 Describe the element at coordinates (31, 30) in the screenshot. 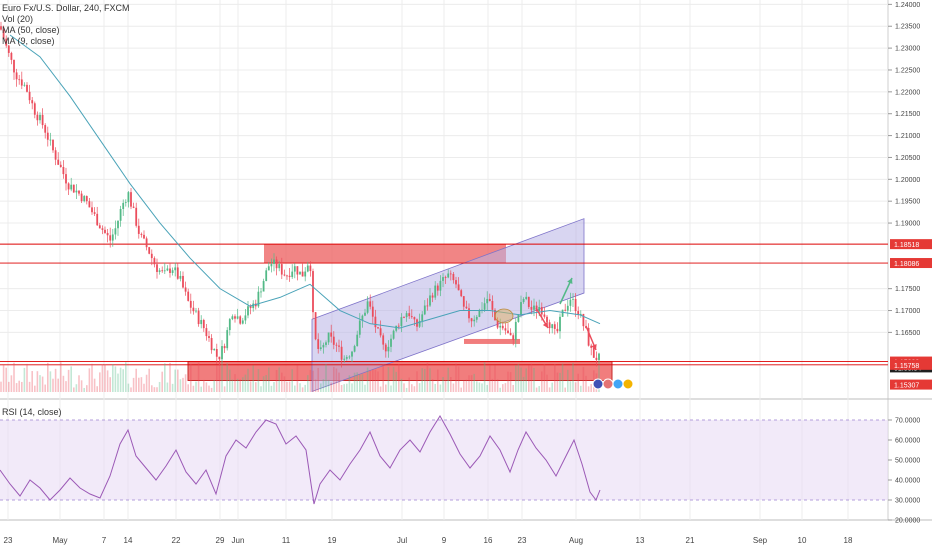

I see `indicator-ma50: MA (50, close)` at that location.